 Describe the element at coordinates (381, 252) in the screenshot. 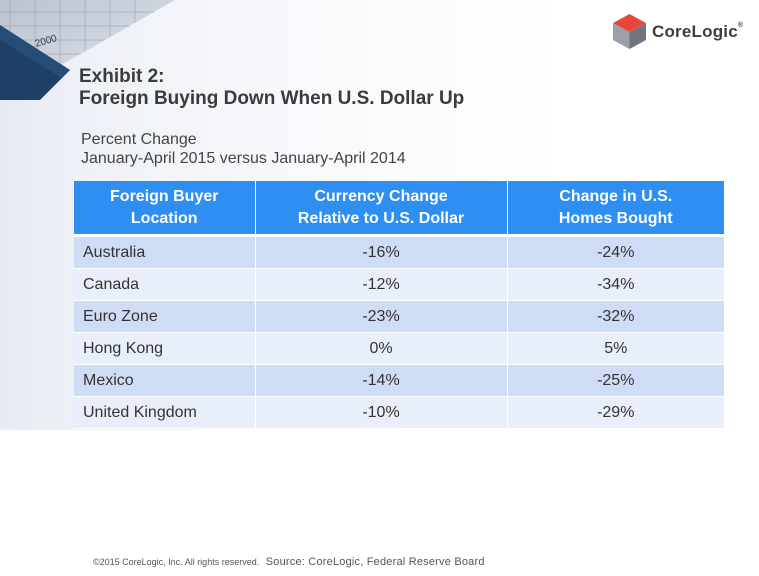

I see `cell-currency-change: -16%` at that location.